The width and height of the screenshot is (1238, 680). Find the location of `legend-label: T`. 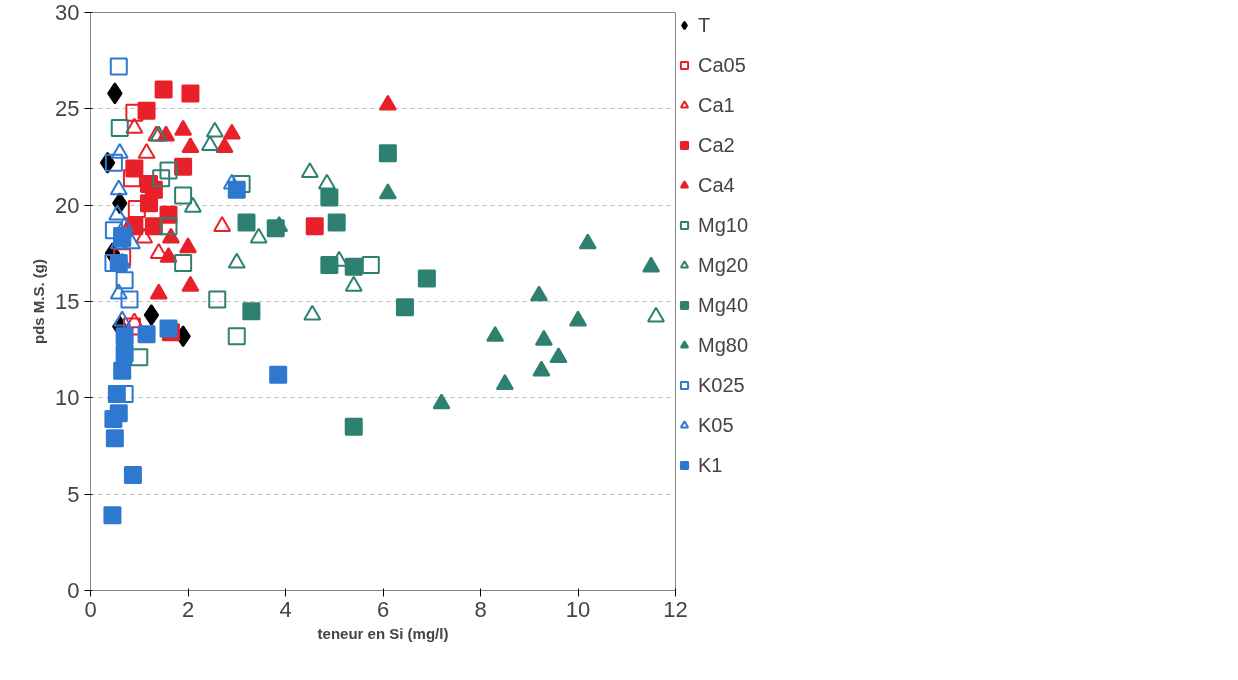

legend-label: T is located at coordinates (705, 25).